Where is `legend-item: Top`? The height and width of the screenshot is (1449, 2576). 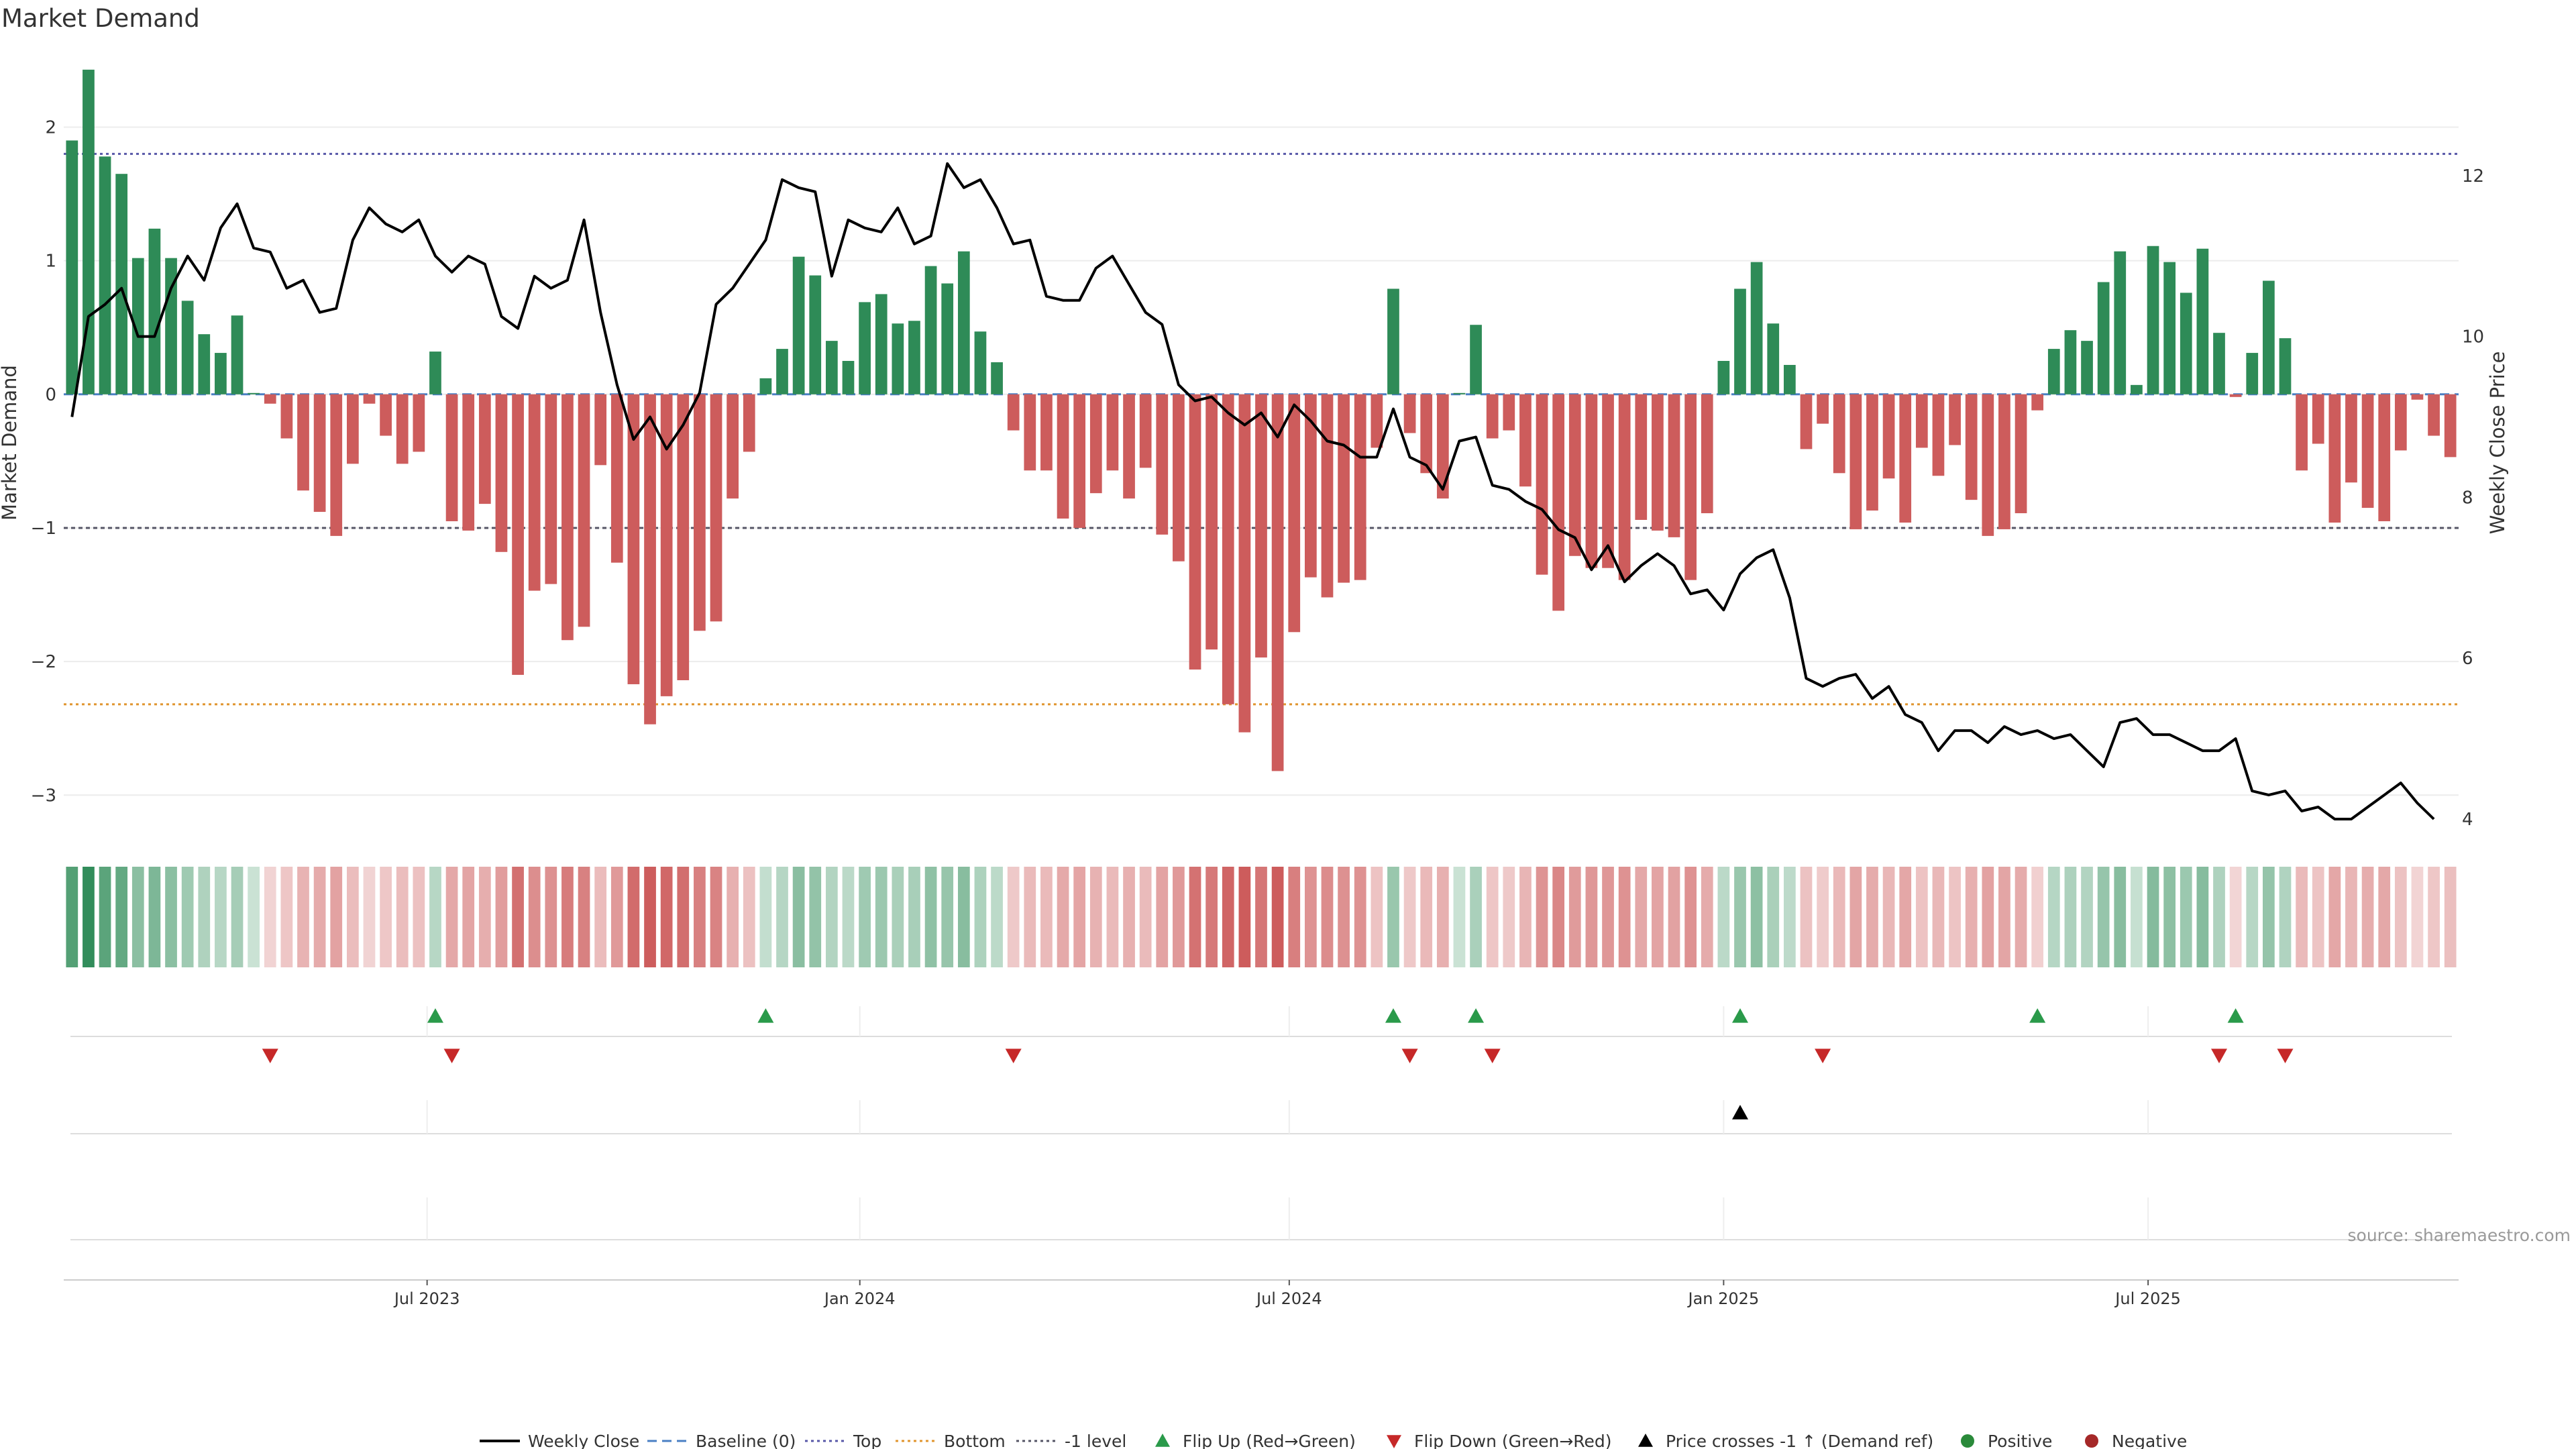 legend-item: Top is located at coordinates (843, 1440).